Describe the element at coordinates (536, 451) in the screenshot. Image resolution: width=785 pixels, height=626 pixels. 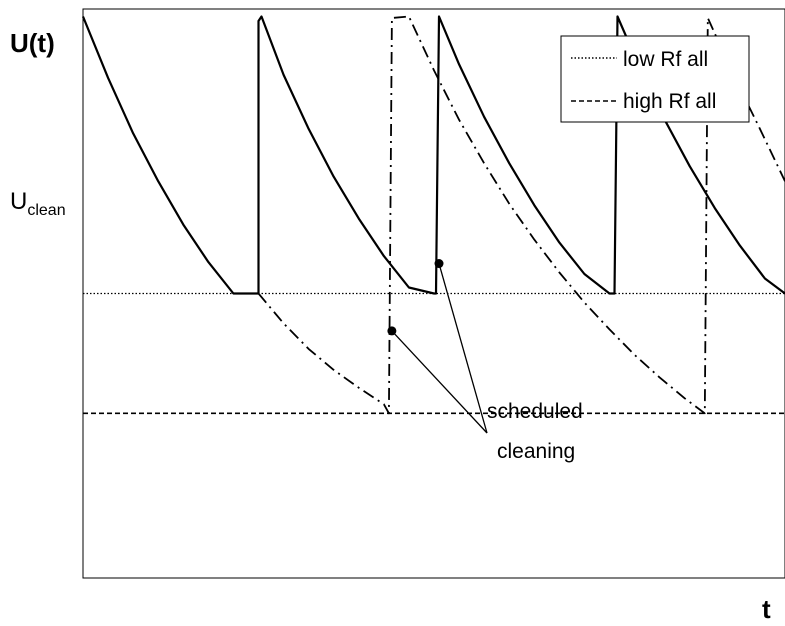
I see `annotation-line2: cleaning` at that location.